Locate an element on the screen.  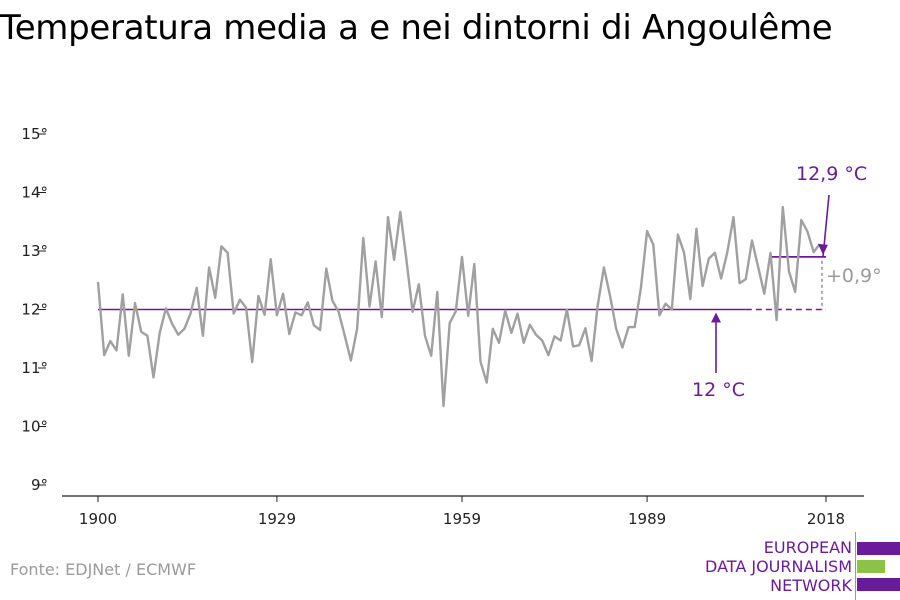
y-tick-label: 14° is located at coordinates (34, 193).